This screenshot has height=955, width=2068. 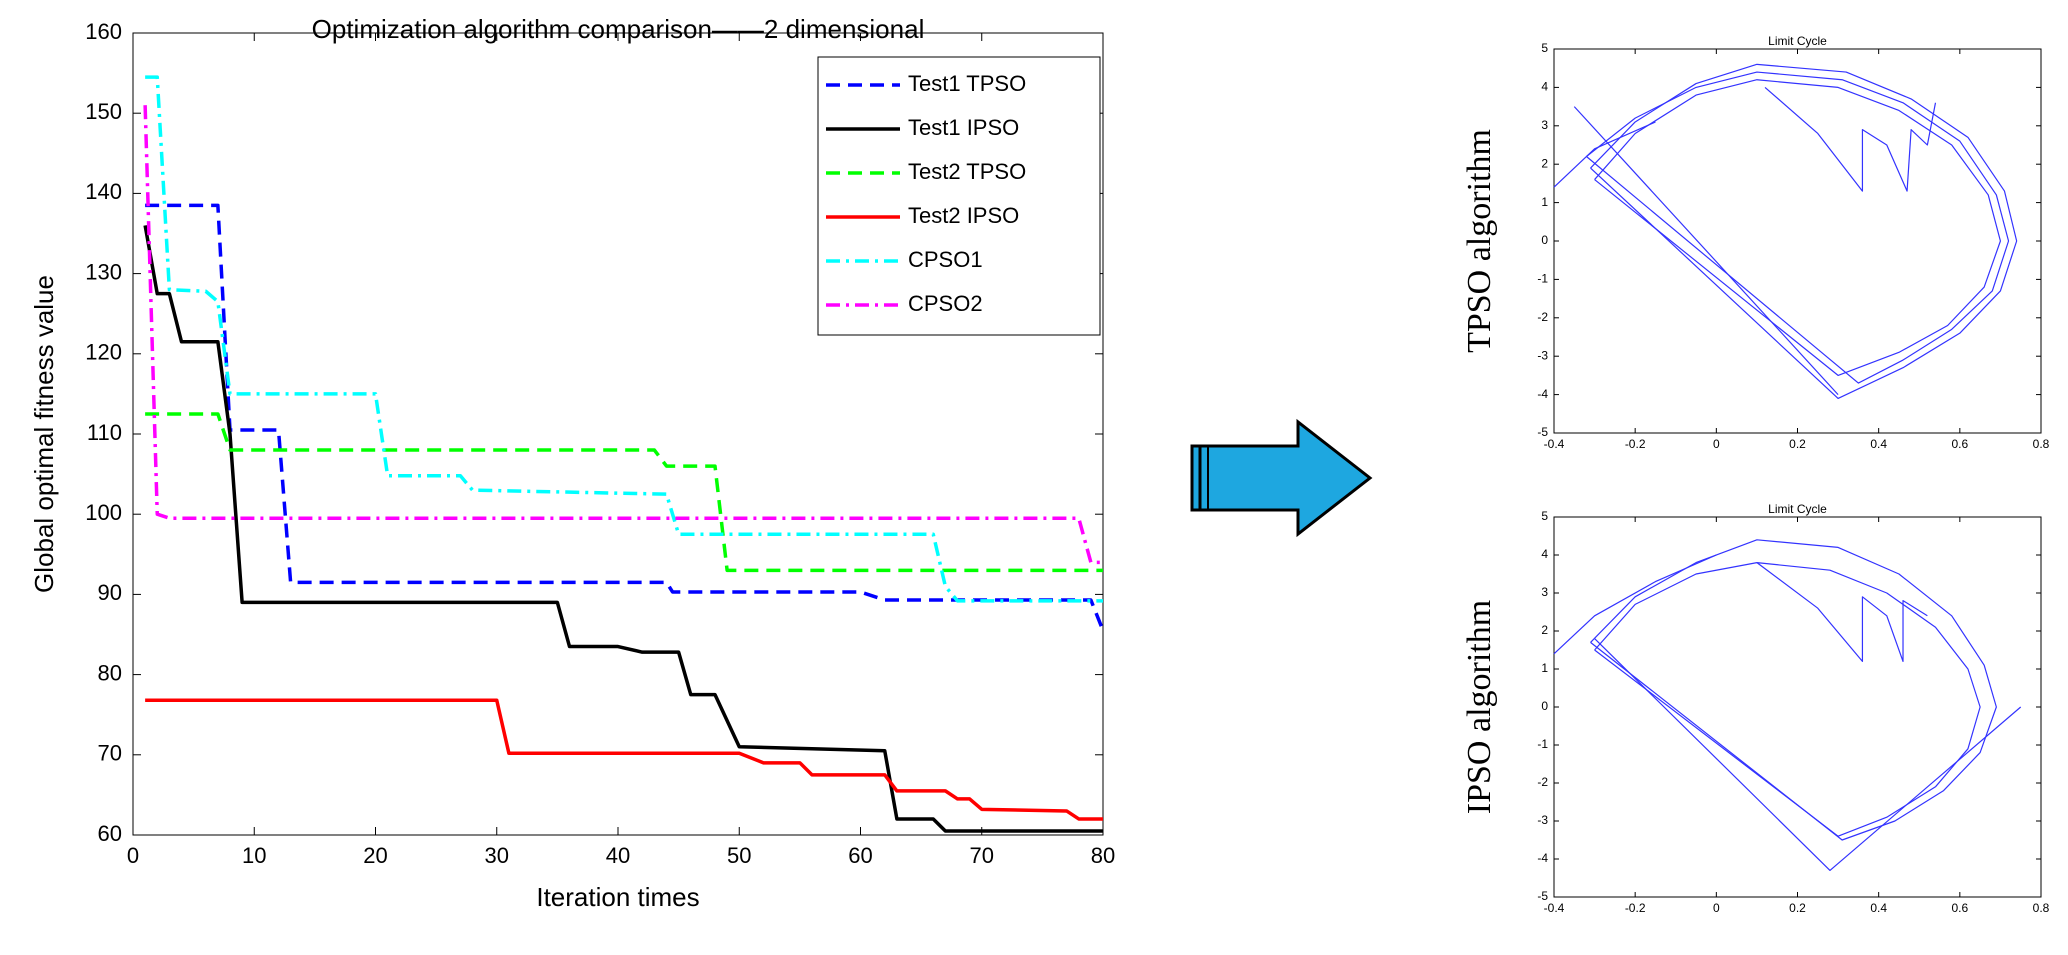 I want to click on y-tick-label: 100, so click(x=103, y=512).